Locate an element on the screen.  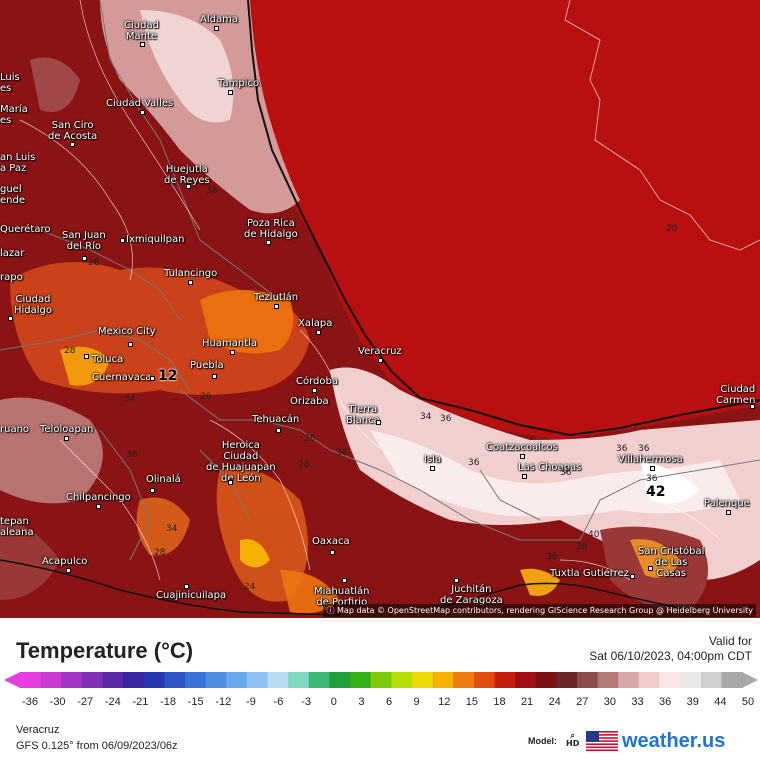
city-label-olinala: Olinalá is located at coordinates (163, 479).